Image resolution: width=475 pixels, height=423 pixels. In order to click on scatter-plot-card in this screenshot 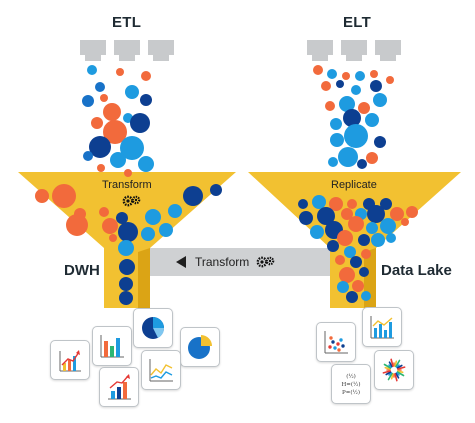, I will do `click(336, 342)`.